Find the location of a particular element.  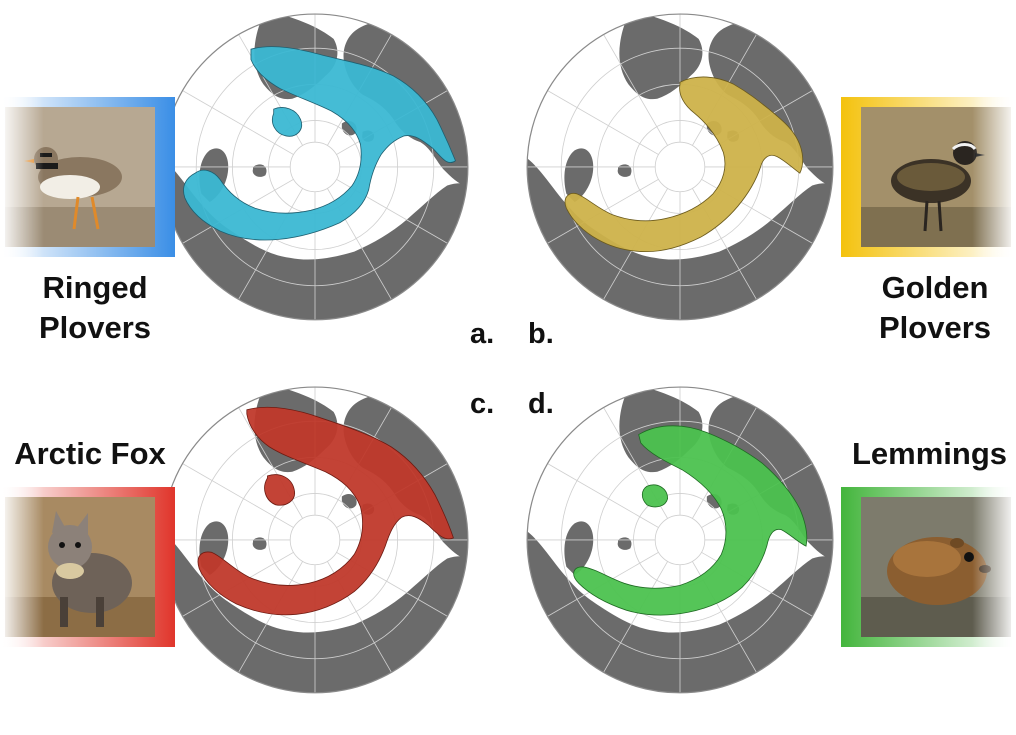

range-area-a is located at coordinates (319, 143).